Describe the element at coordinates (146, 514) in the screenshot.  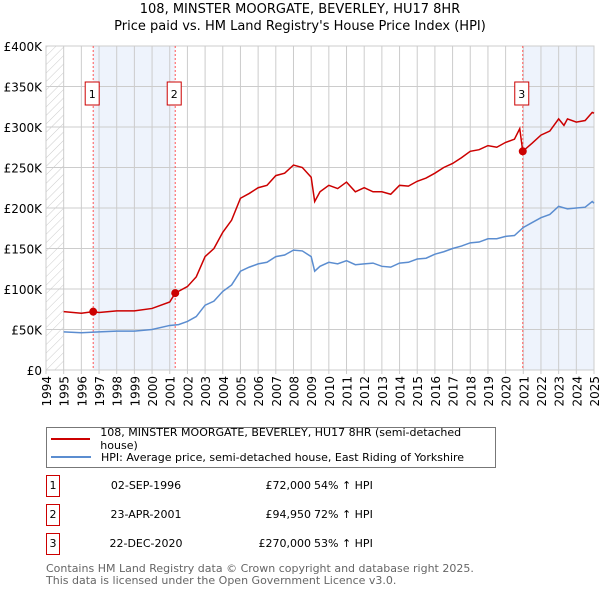
I see `sale-date: 23-APR-2001` at that location.